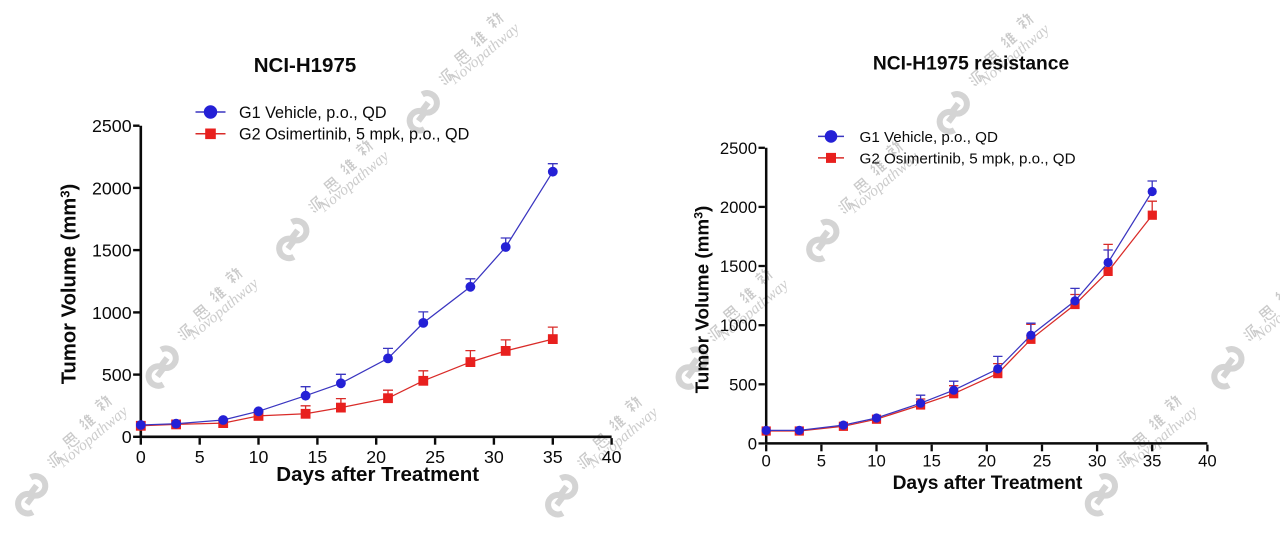 The image size is (1280, 547). Describe the element at coordinates (305, 65) in the screenshot. I see `svg-text: NCI-H1975` at that location.